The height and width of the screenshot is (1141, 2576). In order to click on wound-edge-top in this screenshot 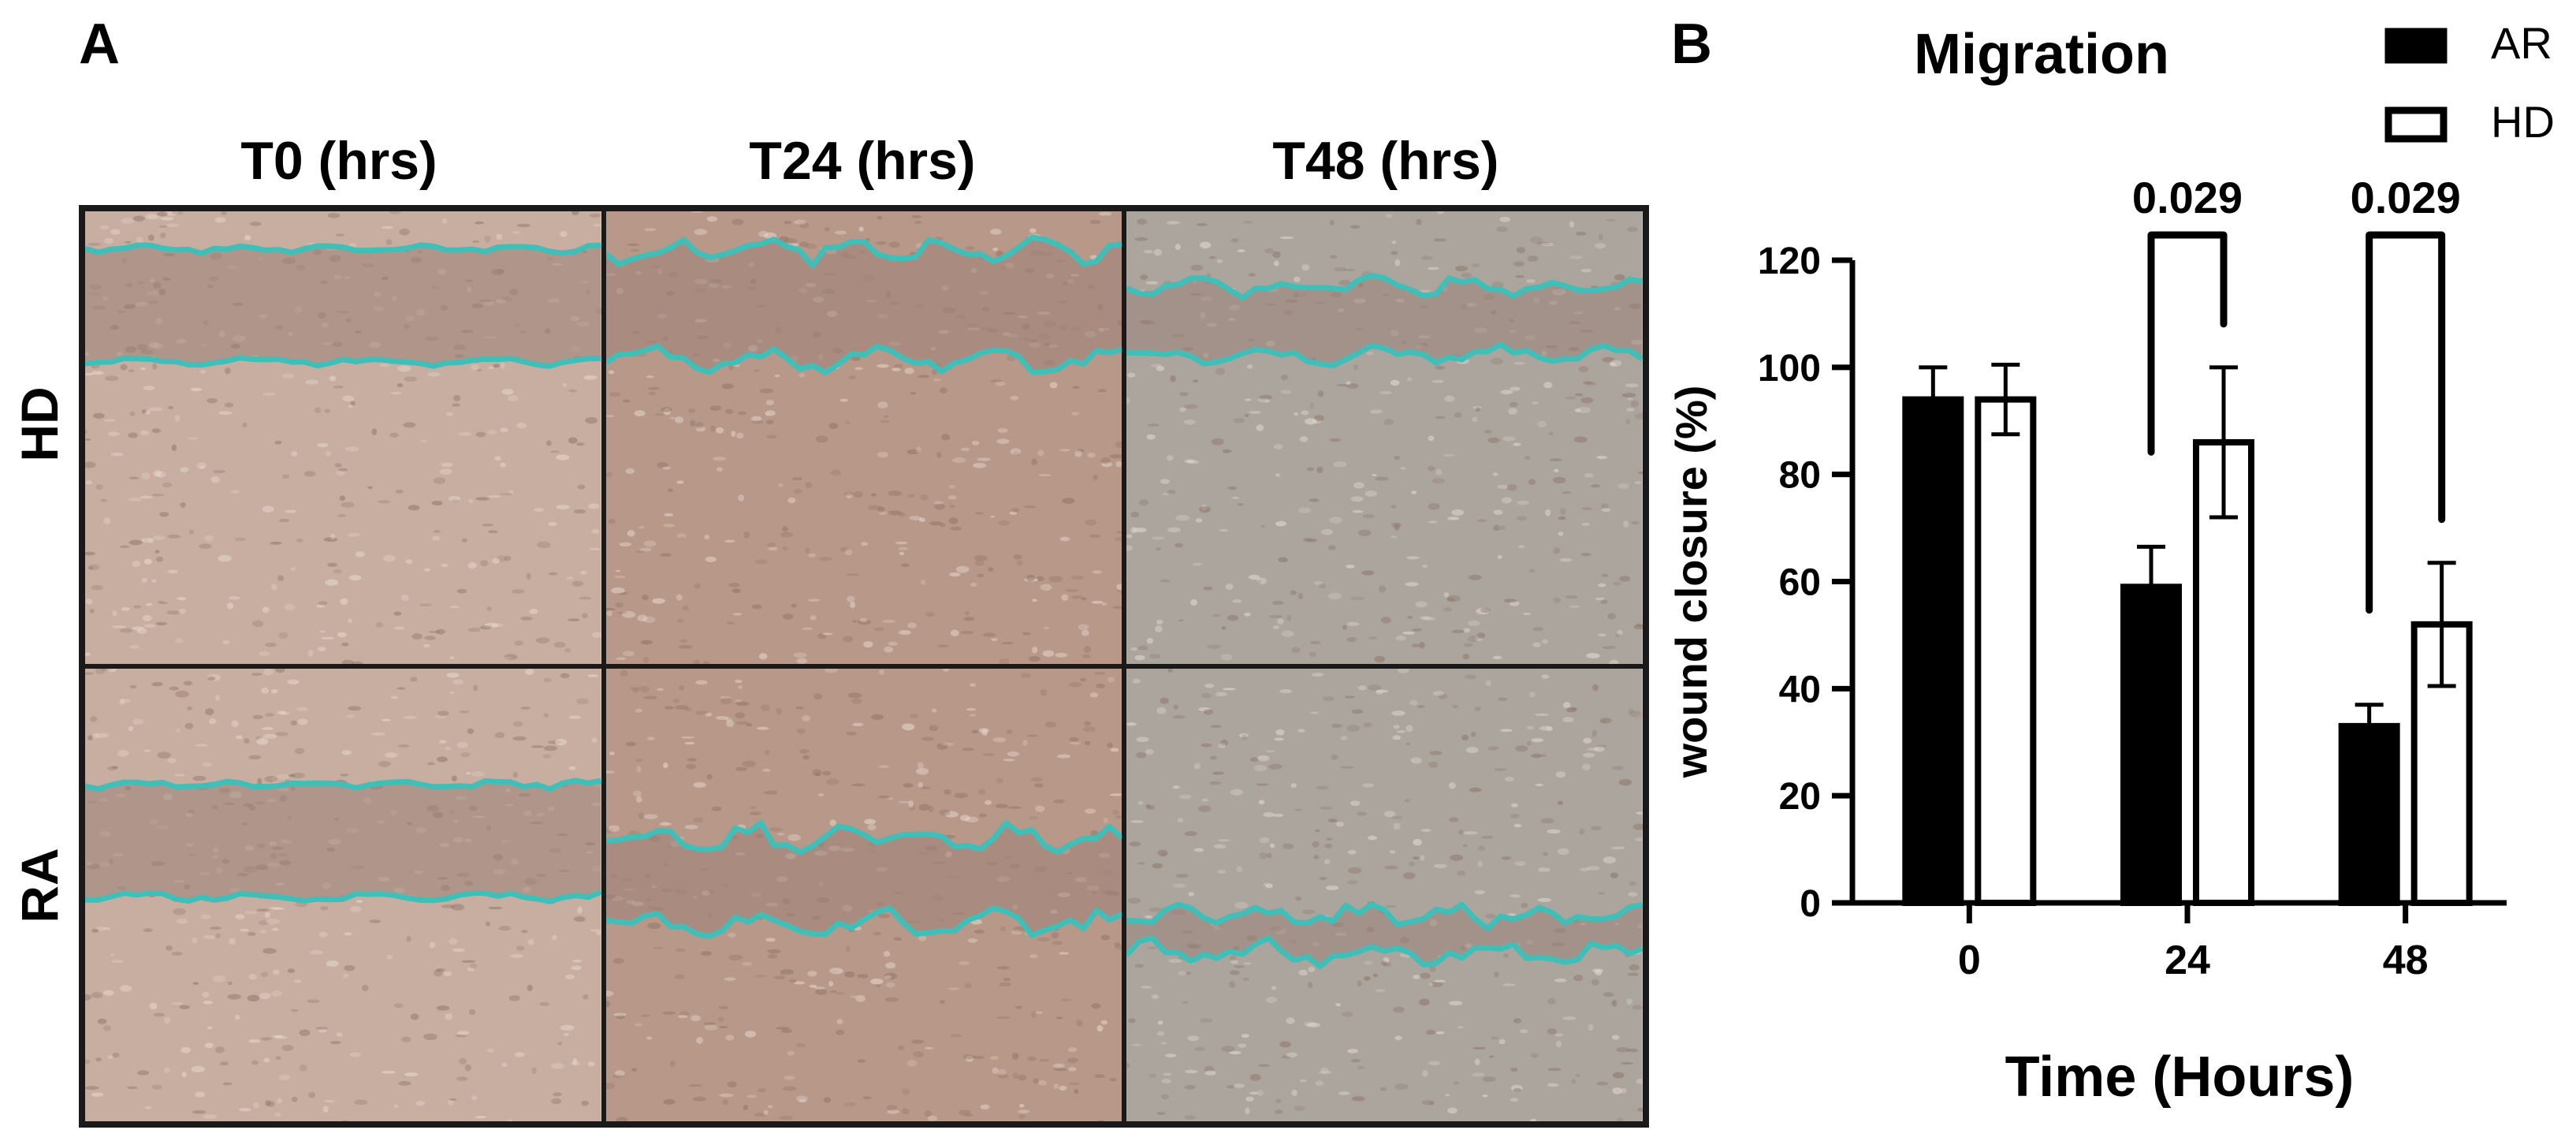, I will do `click(863, 251)`.